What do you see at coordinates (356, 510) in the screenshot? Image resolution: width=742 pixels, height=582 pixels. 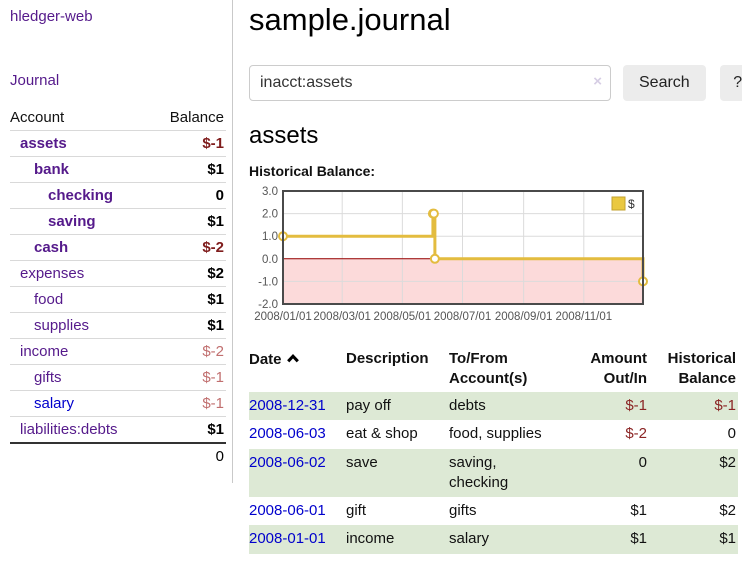 I see `transaction-description: gift` at bounding box center [356, 510].